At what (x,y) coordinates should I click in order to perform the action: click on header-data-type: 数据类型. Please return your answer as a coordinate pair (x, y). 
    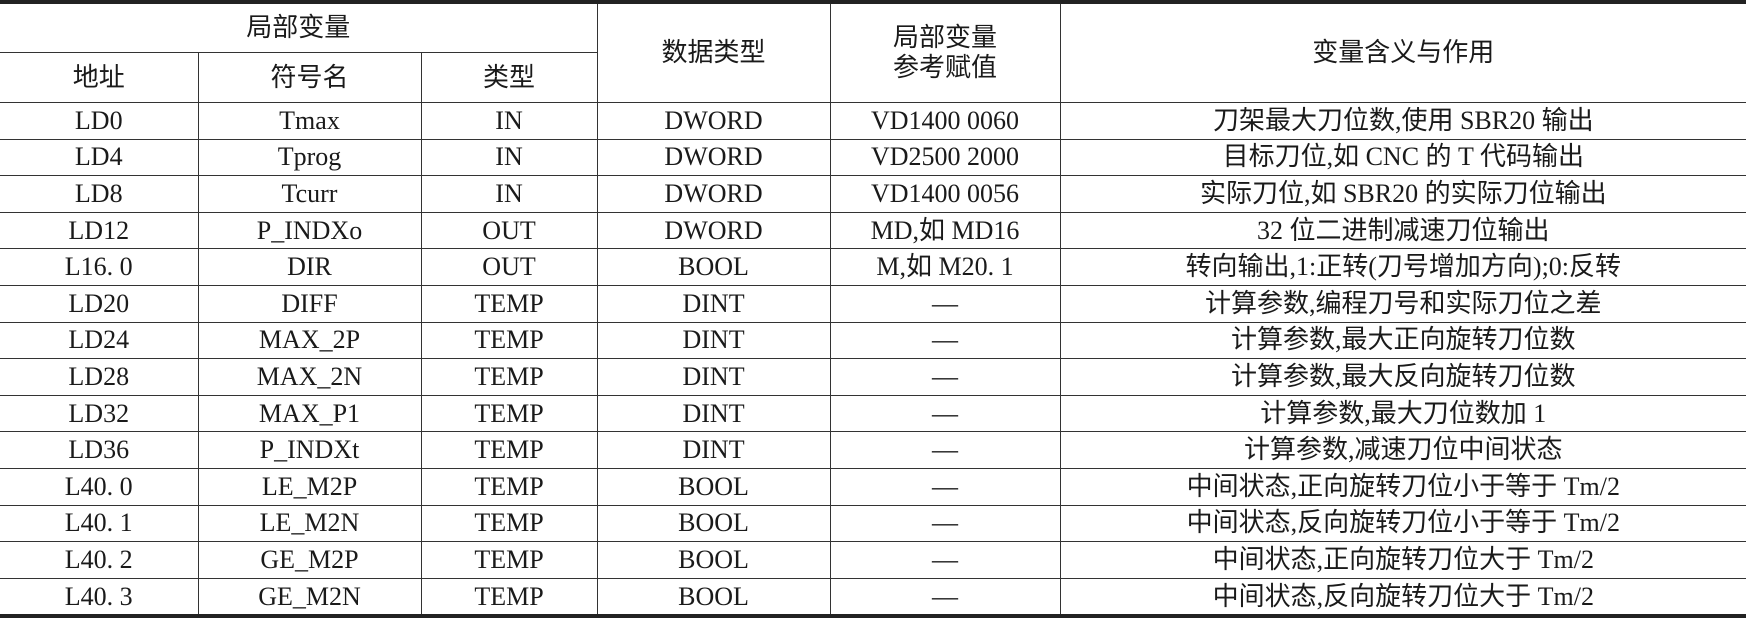
    Looking at the image, I should click on (713, 51).